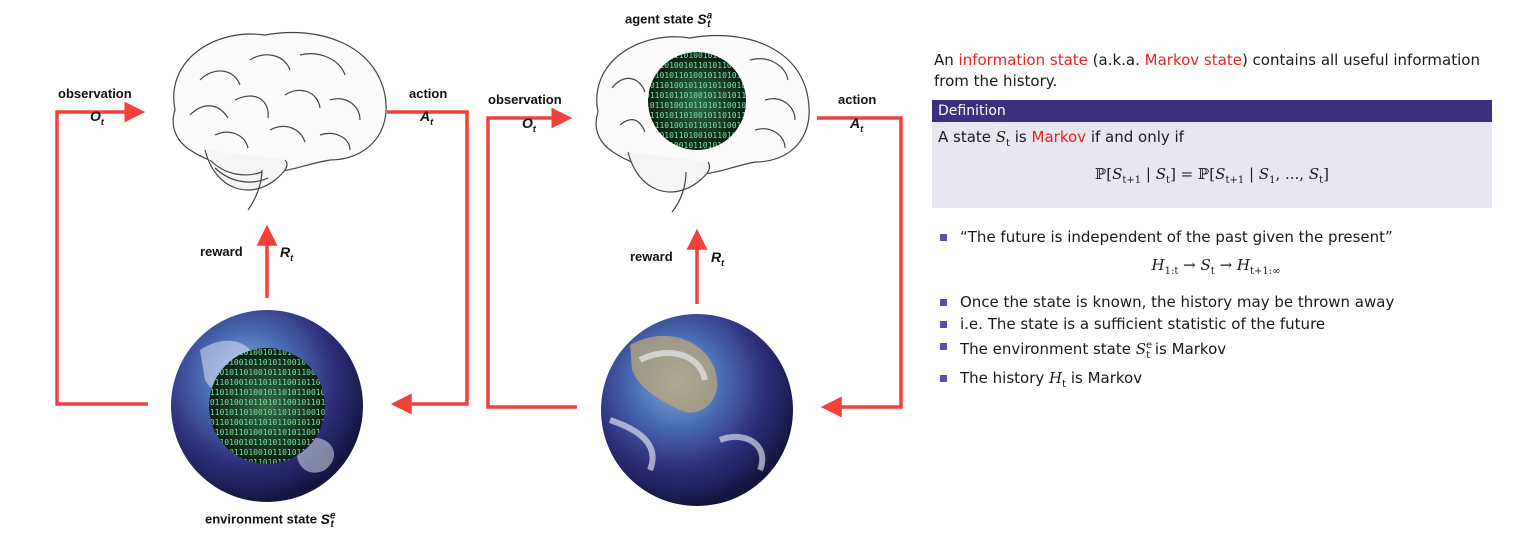 This screenshot has width=1525, height=535. Describe the element at coordinates (270, 520) in the screenshot. I see `environment-state-label: environment state Set` at that location.